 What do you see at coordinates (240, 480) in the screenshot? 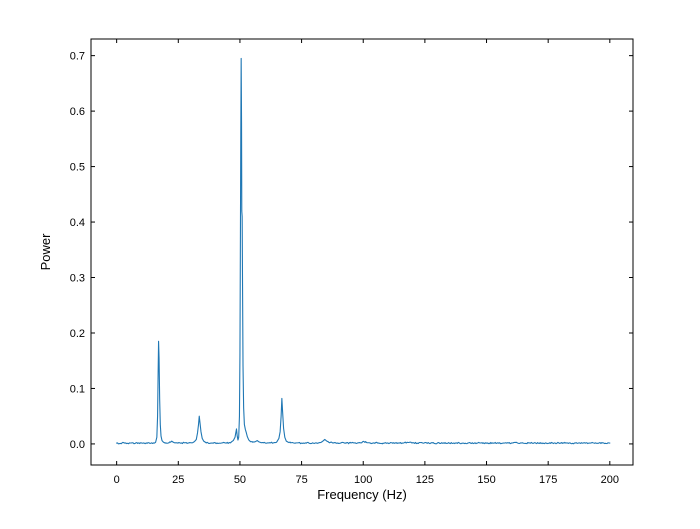
I see `x-tick-label: 50` at bounding box center [240, 480].